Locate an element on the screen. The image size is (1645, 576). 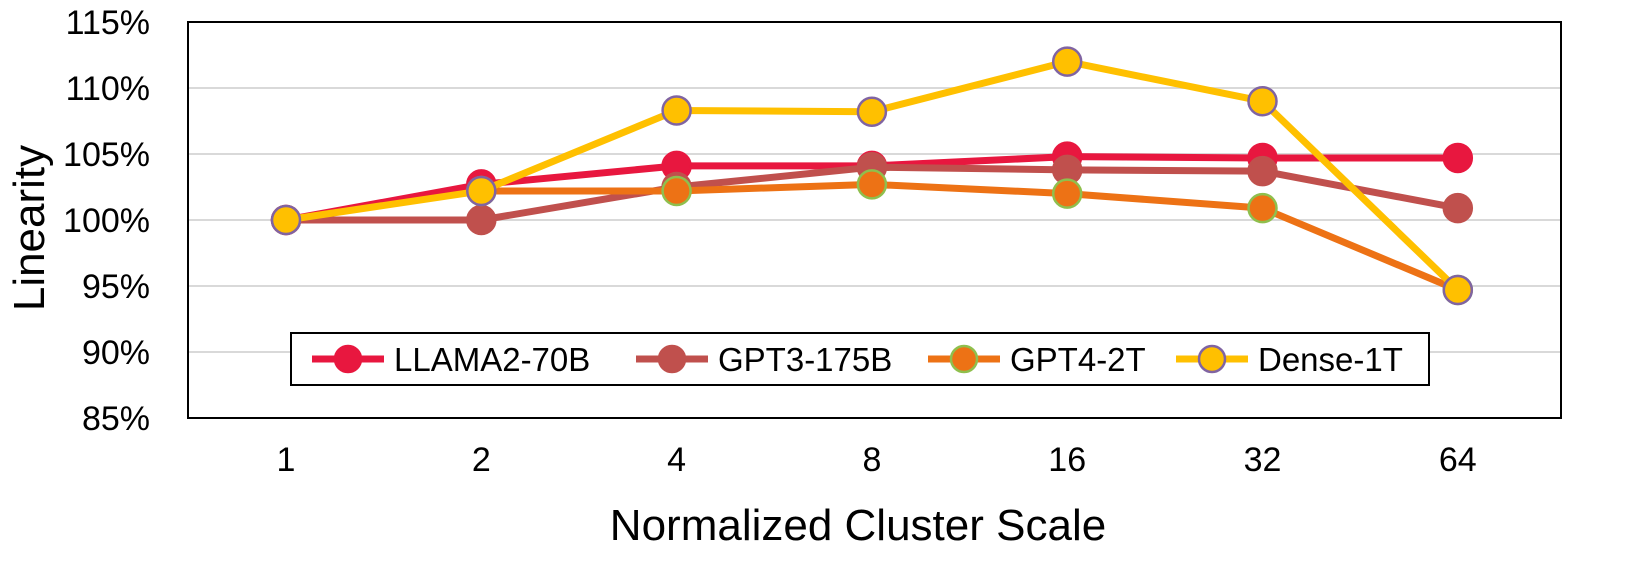
x-tick-label: 1 is located at coordinates (286, 460).